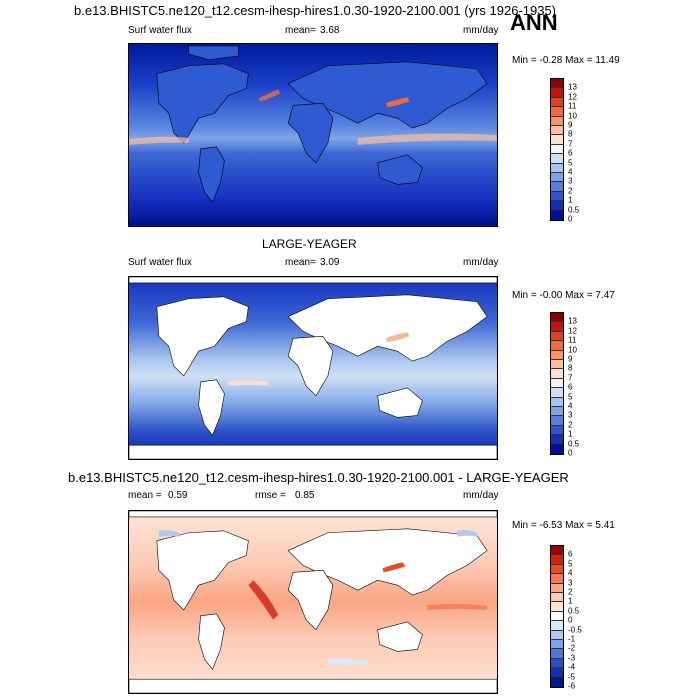  I want to click on colorbar-tick-label: -3, so click(572, 658).